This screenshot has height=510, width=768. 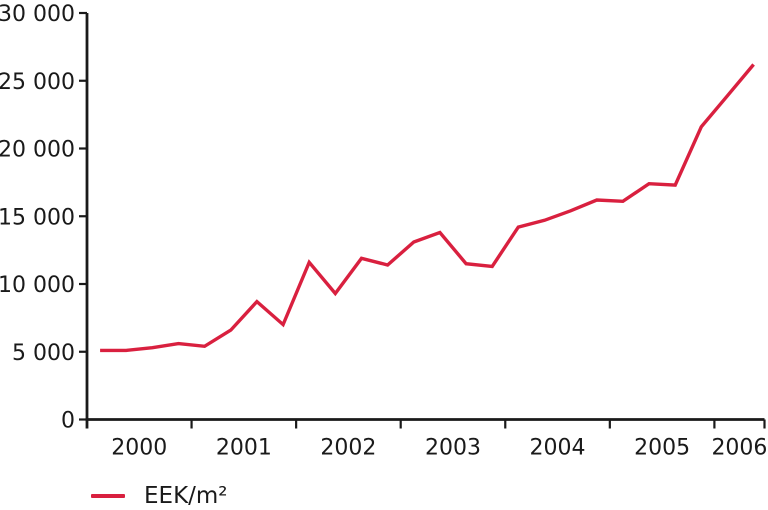 I want to click on y-tick-label: 15 000, so click(x=37, y=217).